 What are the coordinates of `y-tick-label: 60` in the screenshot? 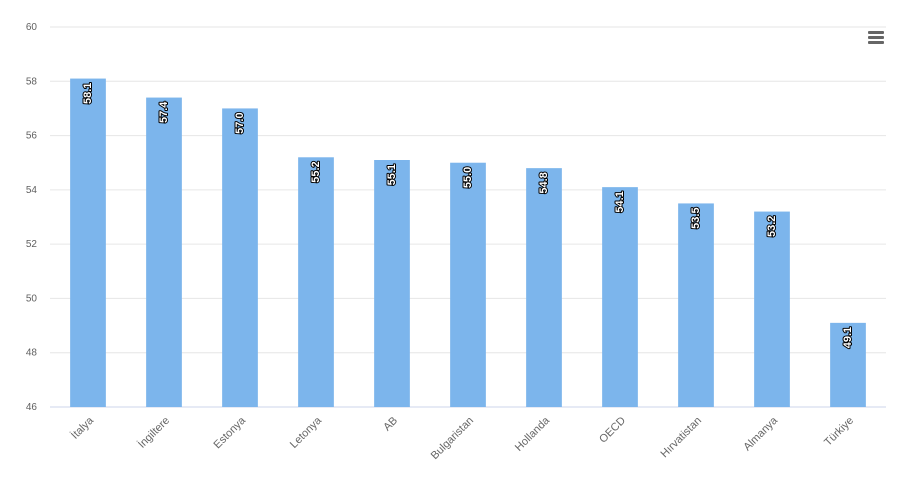 It's located at (32, 27).